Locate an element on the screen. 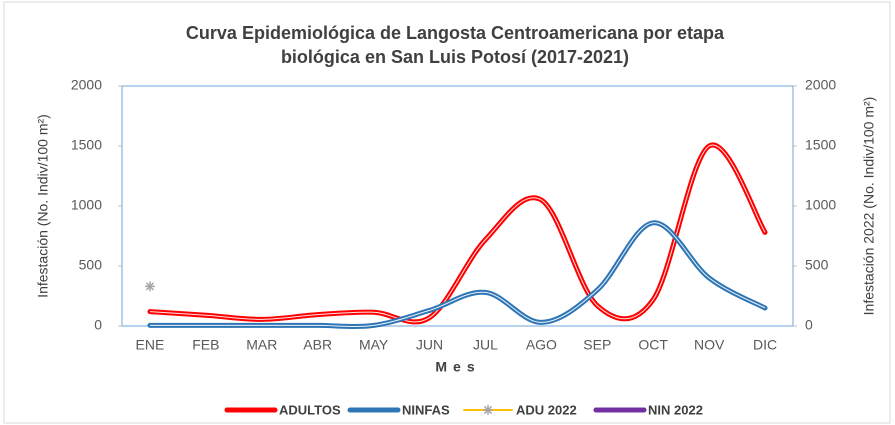 Image resolution: width=895 pixels, height=425 pixels. x-tick-label: SEP is located at coordinates (597, 345).